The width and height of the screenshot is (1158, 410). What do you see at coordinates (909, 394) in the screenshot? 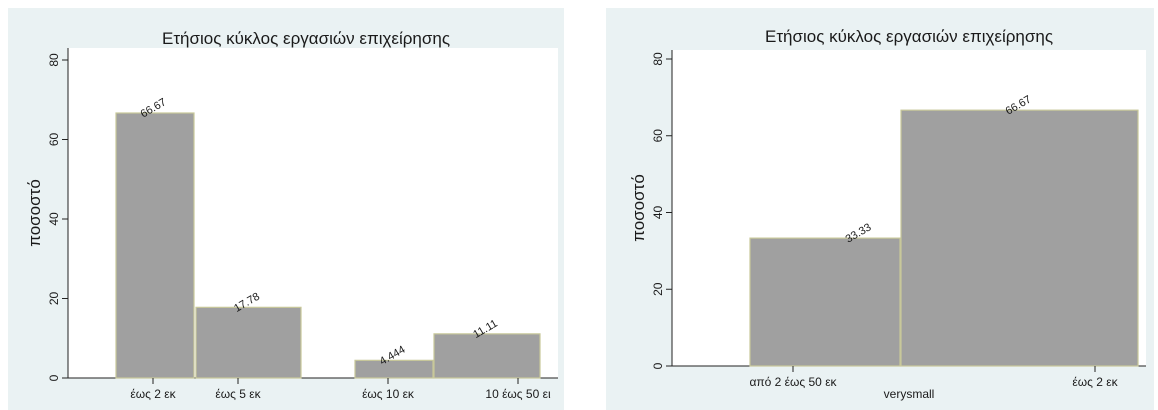
I see `x-axis-label: verysmall` at bounding box center [909, 394].